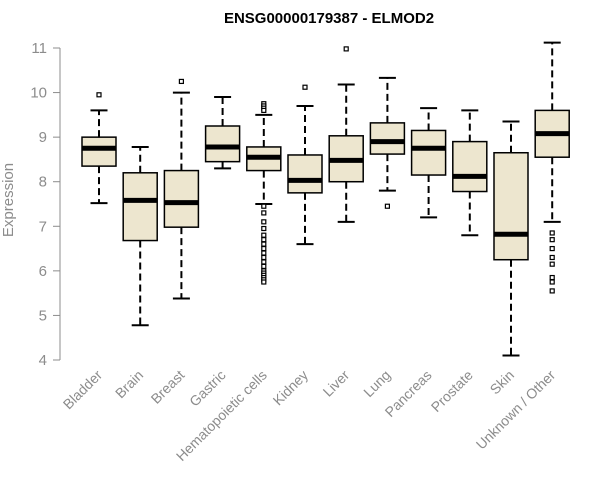 The width and height of the screenshot is (600, 500). What do you see at coordinates (264, 193) in the screenshot?
I see `box-hematopoietic-cells` at bounding box center [264, 193].